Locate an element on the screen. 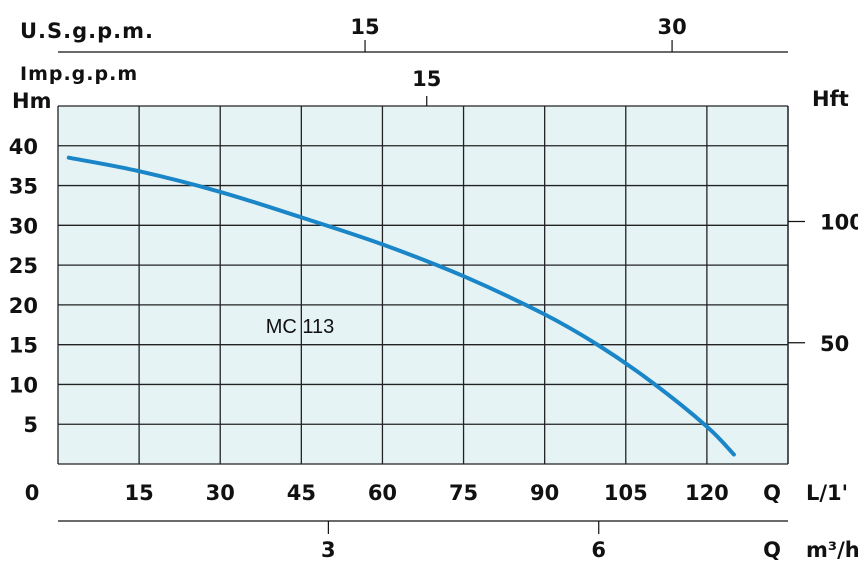  usgpm-tick-label: 30 is located at coordinates (671, 27).